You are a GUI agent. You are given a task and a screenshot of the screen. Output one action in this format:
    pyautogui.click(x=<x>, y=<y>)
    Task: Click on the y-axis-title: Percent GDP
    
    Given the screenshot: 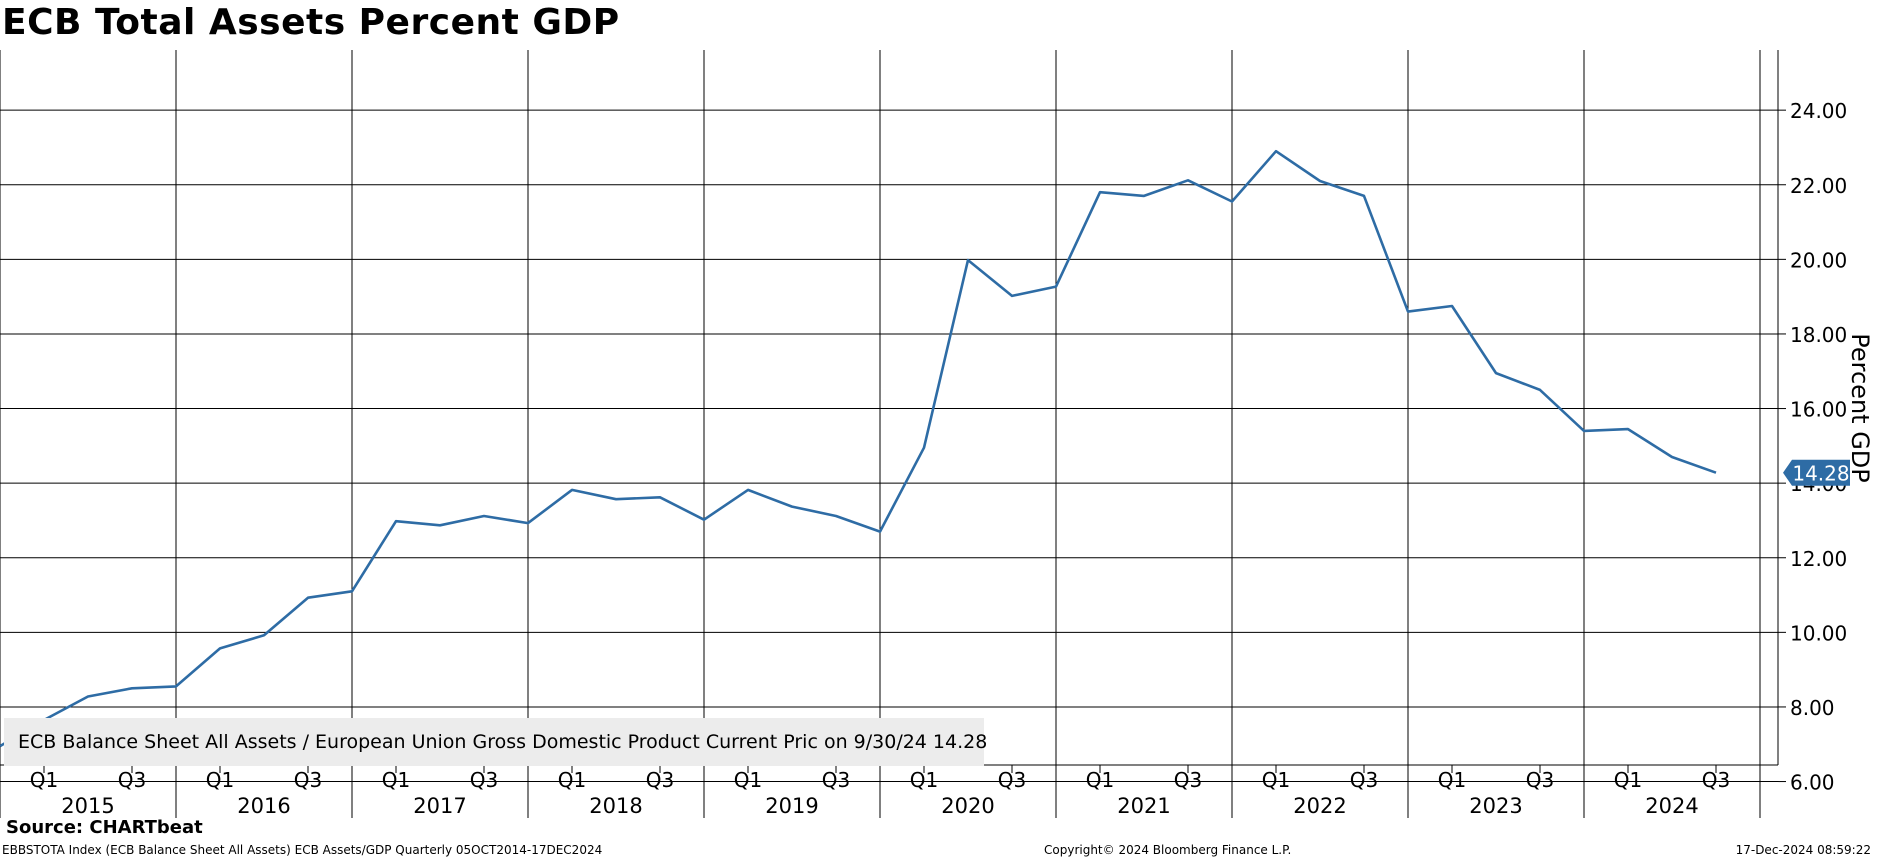 What is the action you would take?
    pyautogui.click(x=1860, y=407)
    